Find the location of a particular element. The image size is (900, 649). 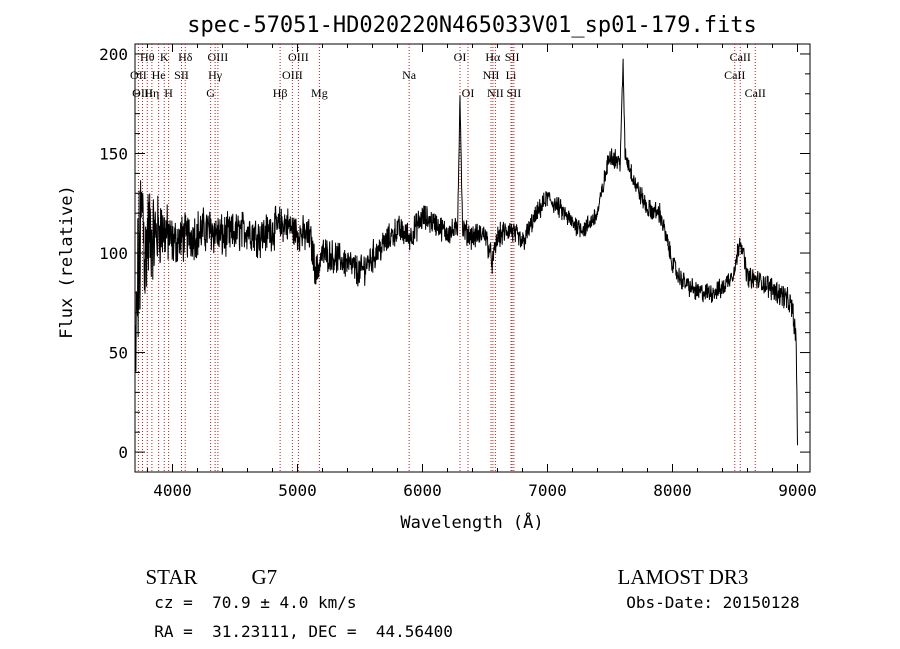

y-tick-label: 0 is located at coordinates (123, 452).